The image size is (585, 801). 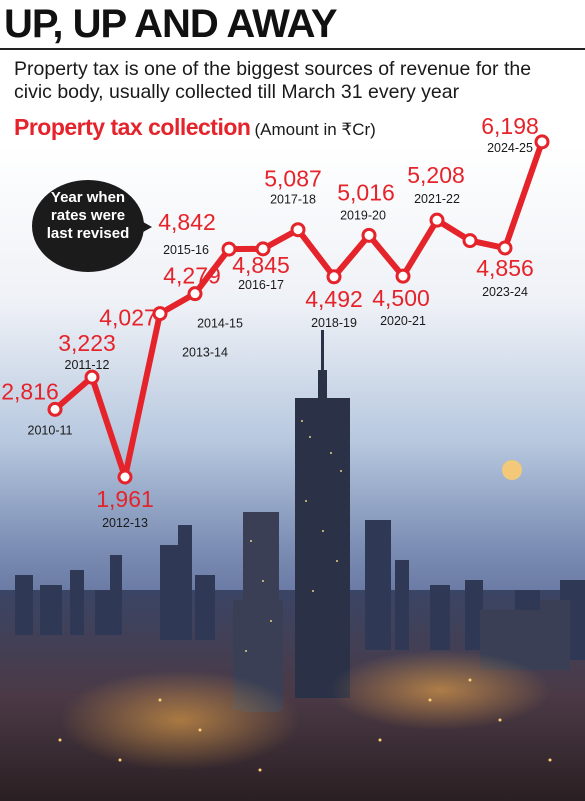 What do you see at coordinates (192, 276) in the screenshot?
I see `value-label-2014-15: 4,279` at bounding box center [192, 276].